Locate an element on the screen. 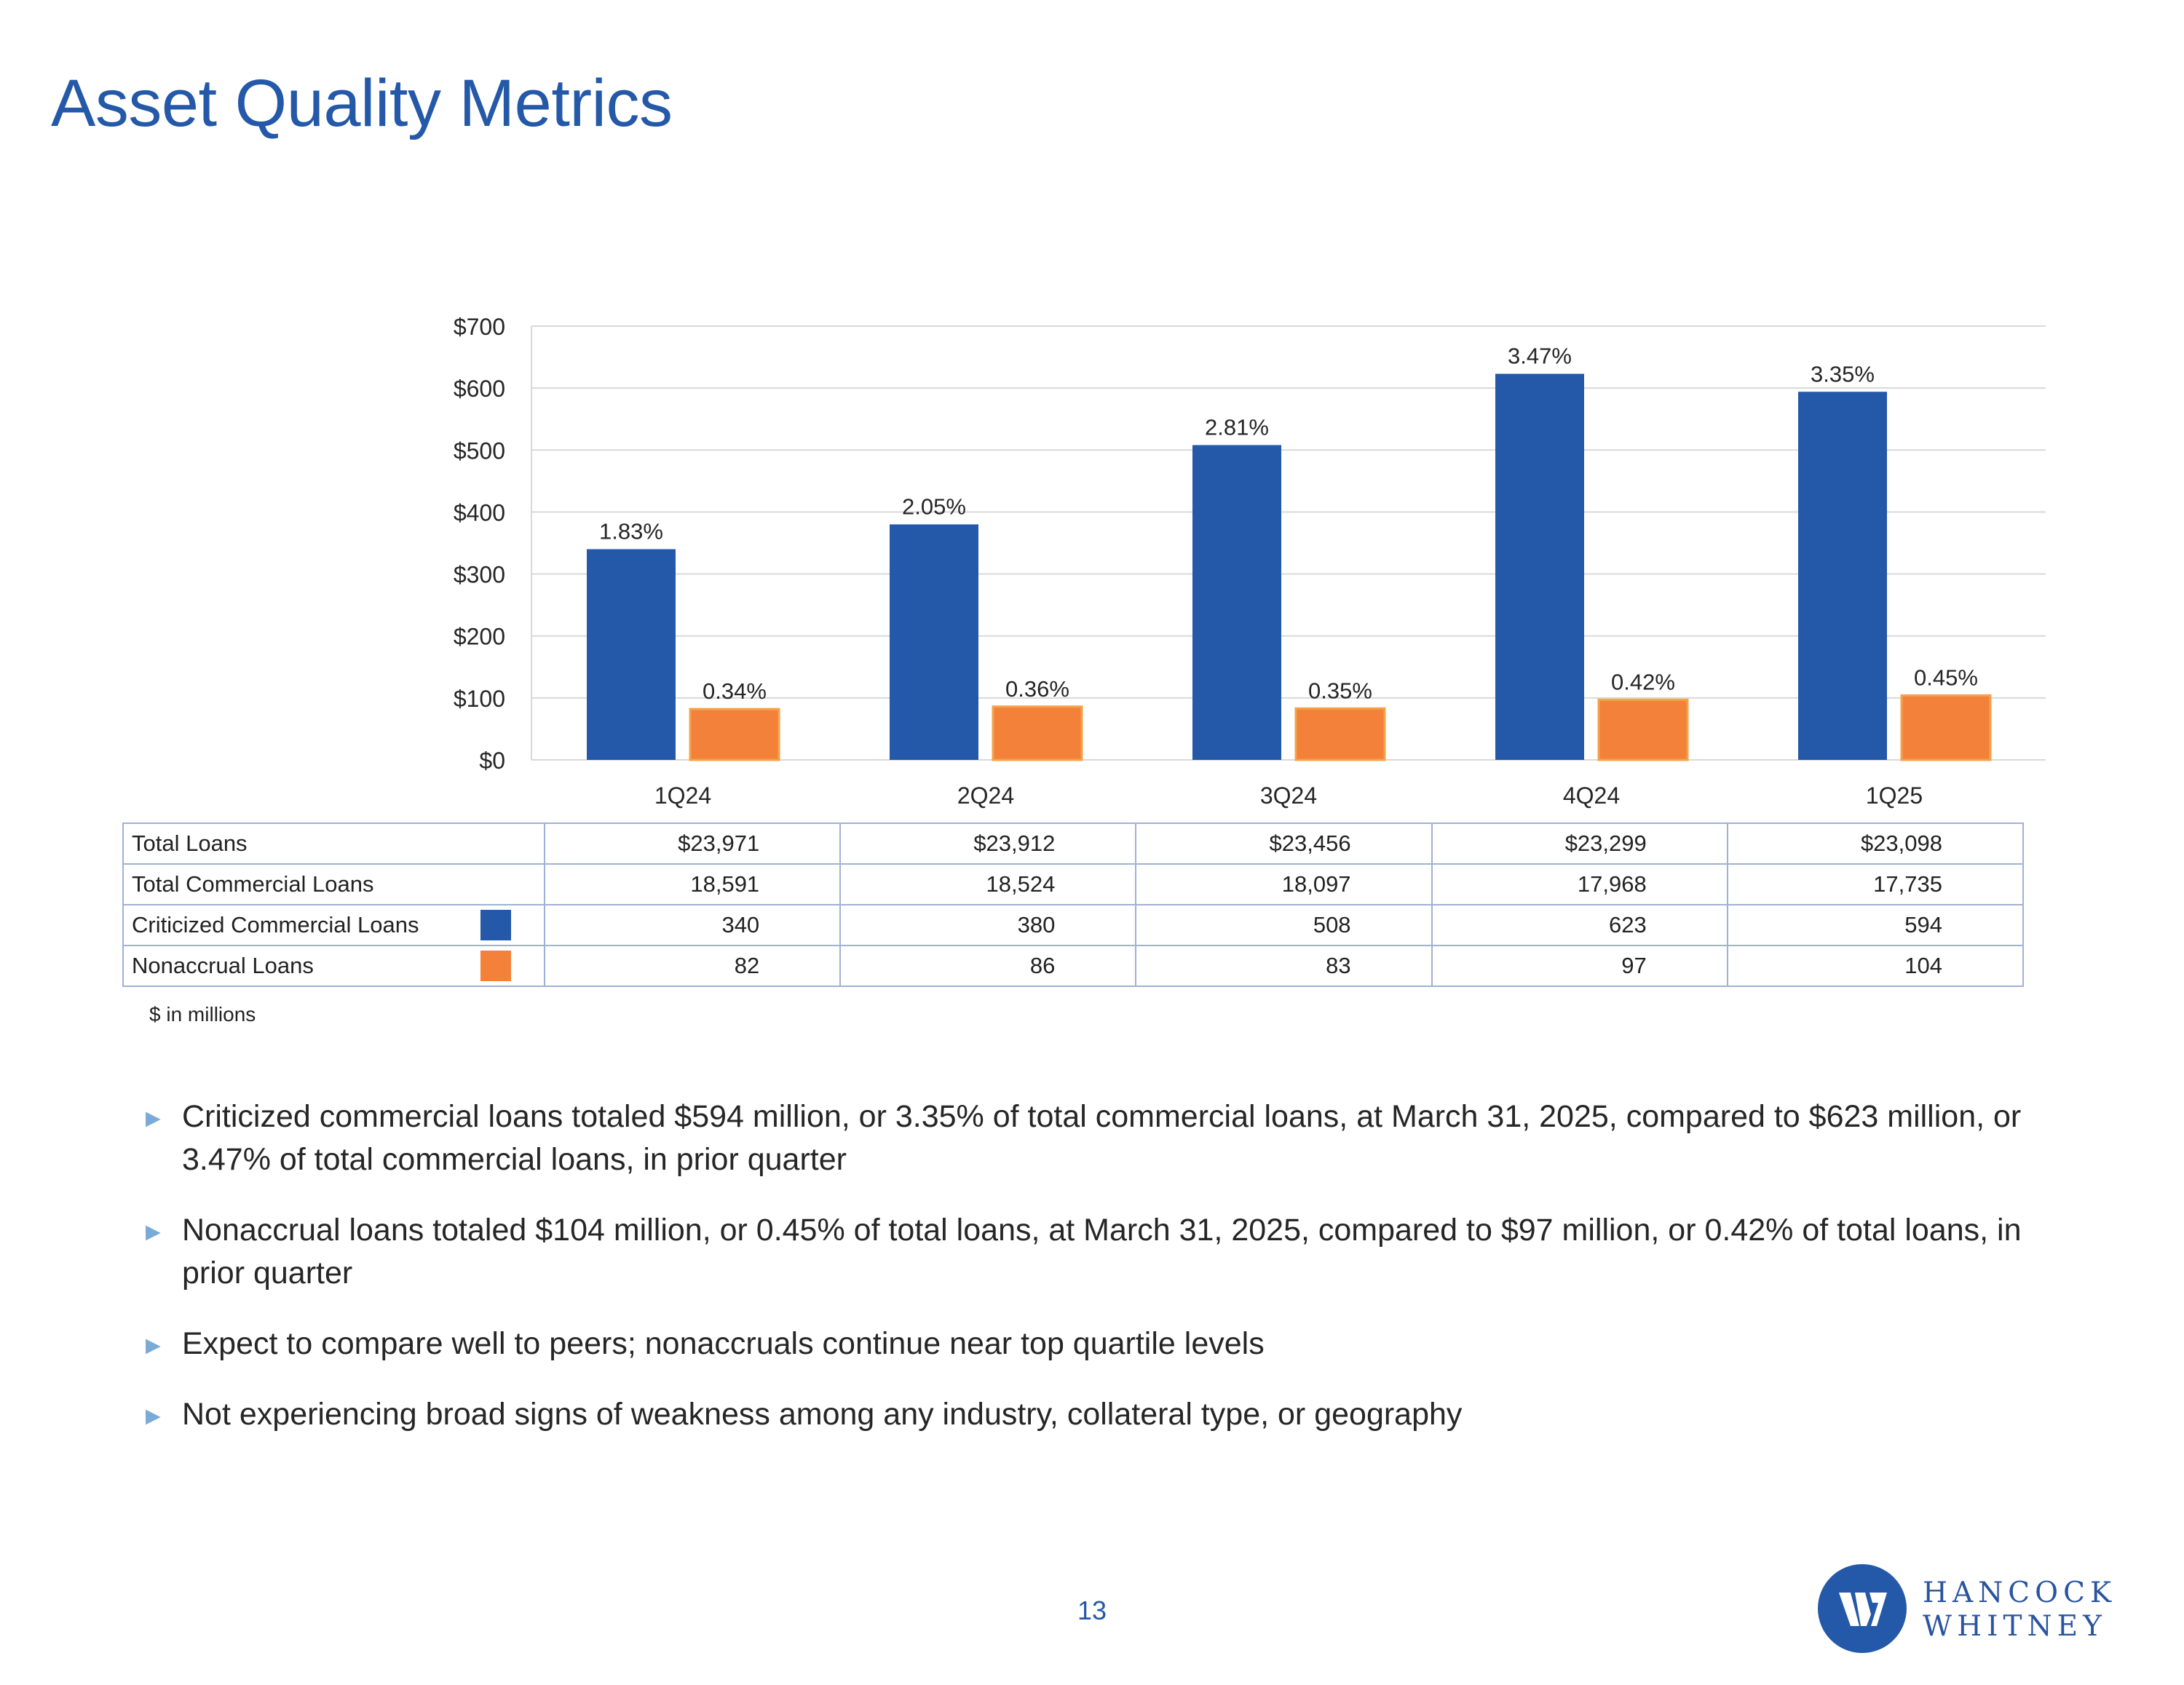 This screenshot has height=1685, width=2184. table-cell: 380 is located at coordinates (988, 925).